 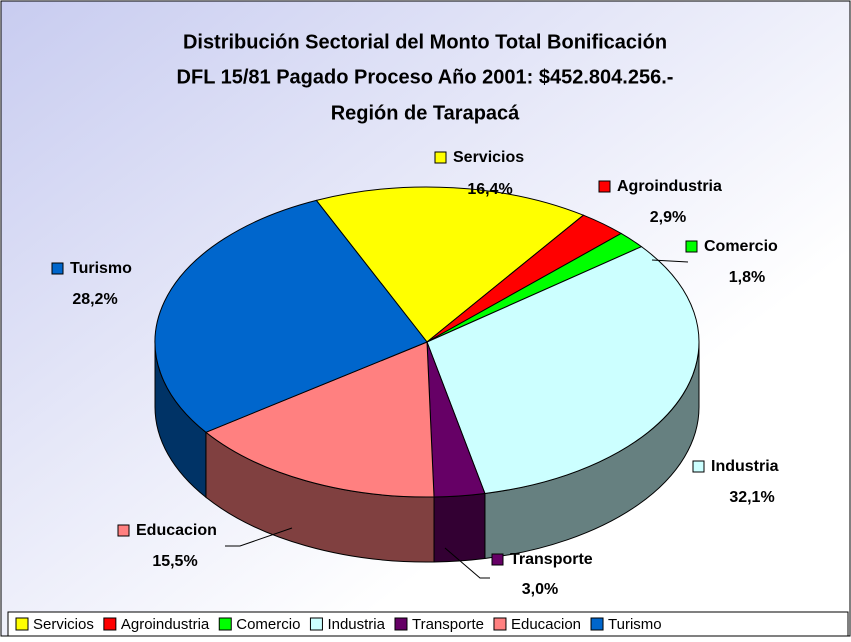 I want to click on data-label: 2,9%, so click(x=668, y=217).